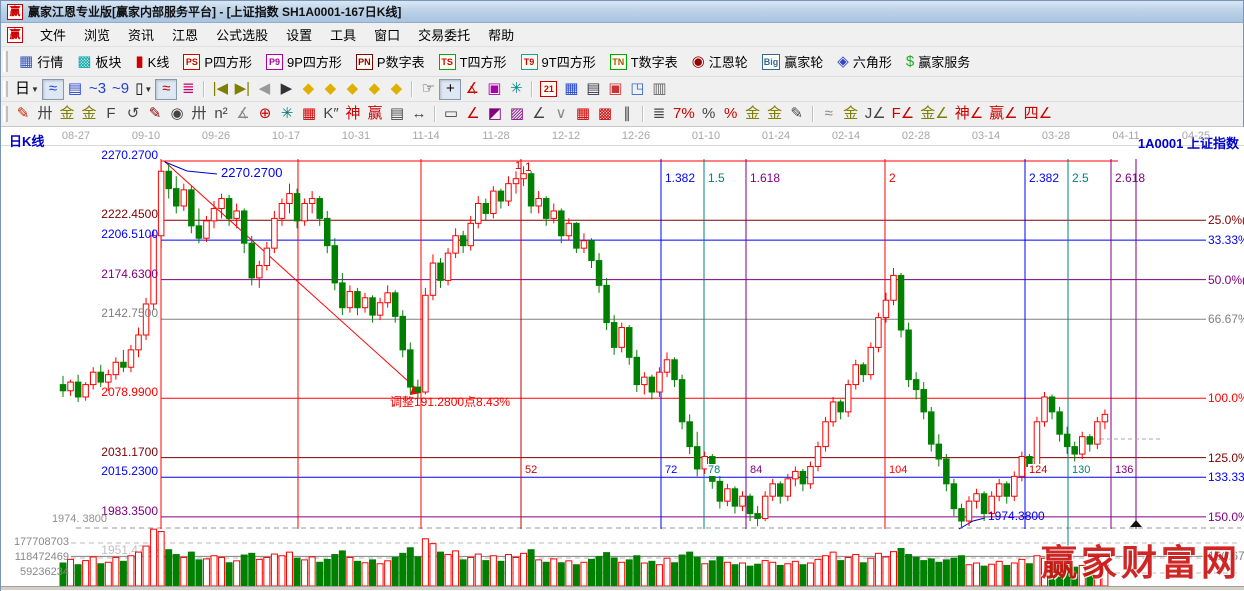 The width and height of the screenshot is (1244, 591). What do you see at coordinates (242, 89) in the screenshot?
I see `last-page-button: ▶|` at bounding box center [242, 89].